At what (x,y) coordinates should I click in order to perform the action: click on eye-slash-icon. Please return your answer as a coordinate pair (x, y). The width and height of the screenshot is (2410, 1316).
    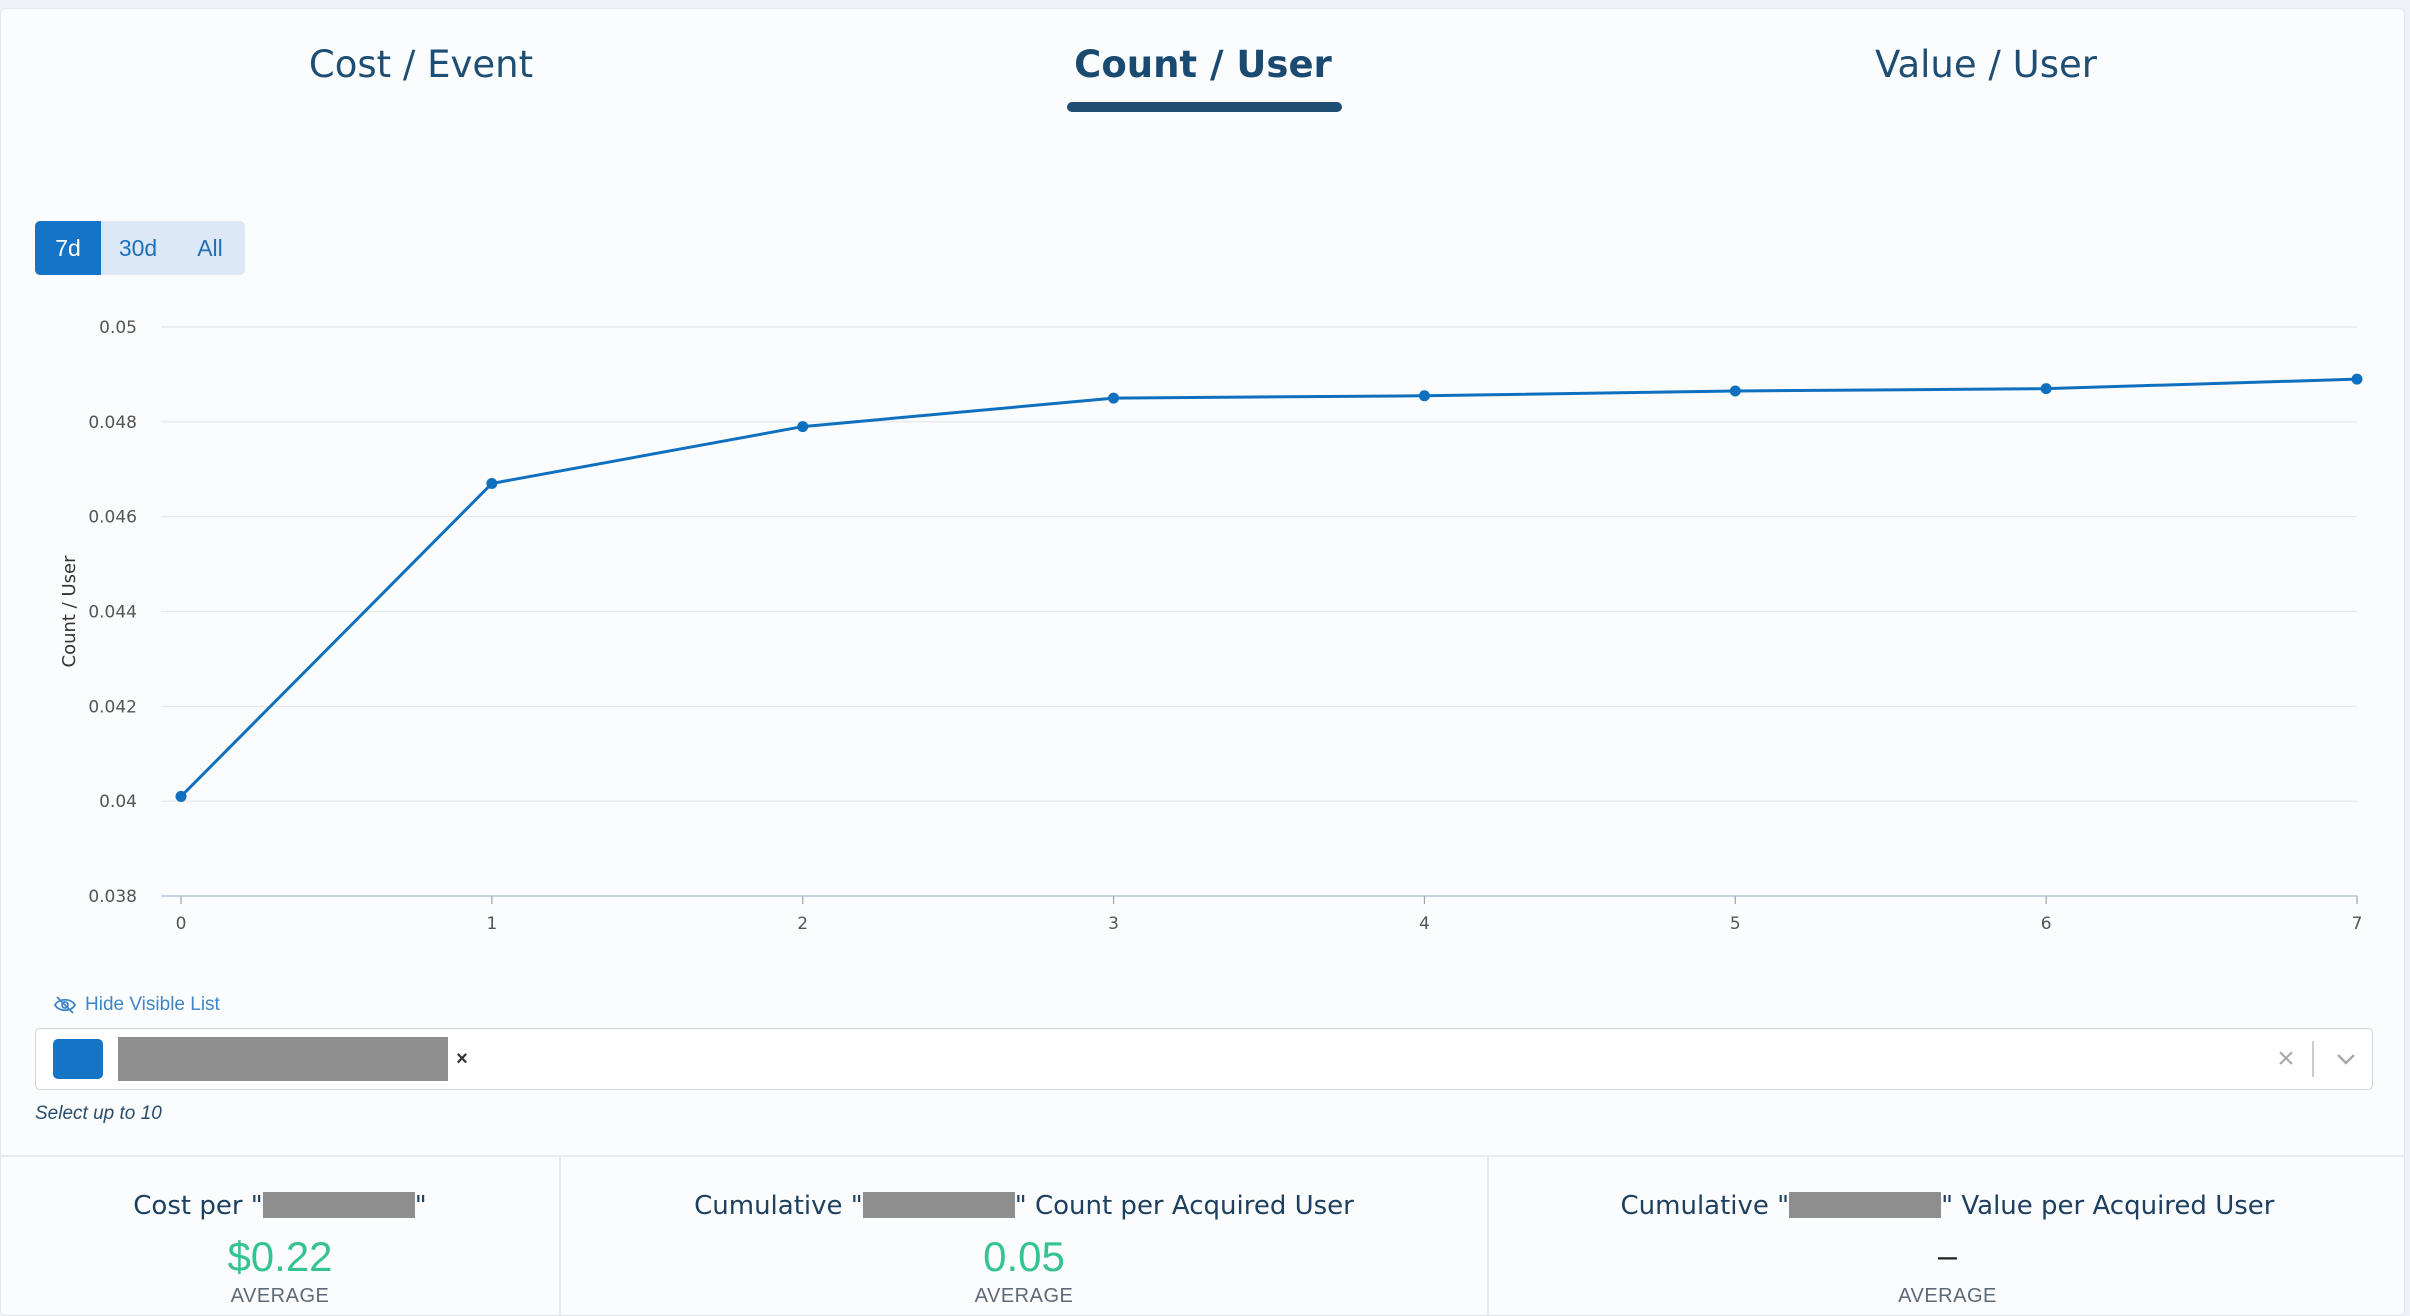
    Looking at the image, I should click on (65, 1005).